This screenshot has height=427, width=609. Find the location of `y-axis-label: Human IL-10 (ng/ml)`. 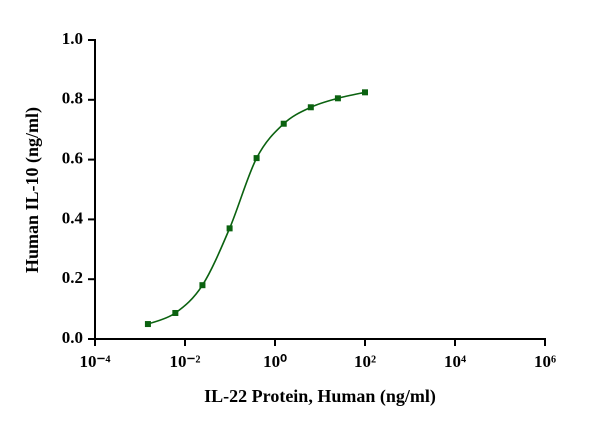

y-axis-label: Human IL-10 (ng/ml) is located at coordinates (32, 190).